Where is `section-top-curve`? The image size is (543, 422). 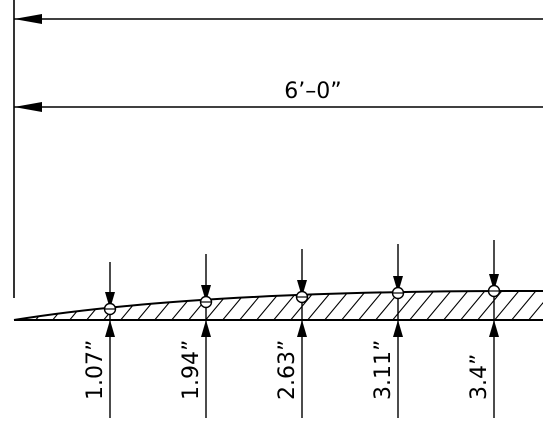
section-top-curve is located at coordinates (278, 305).